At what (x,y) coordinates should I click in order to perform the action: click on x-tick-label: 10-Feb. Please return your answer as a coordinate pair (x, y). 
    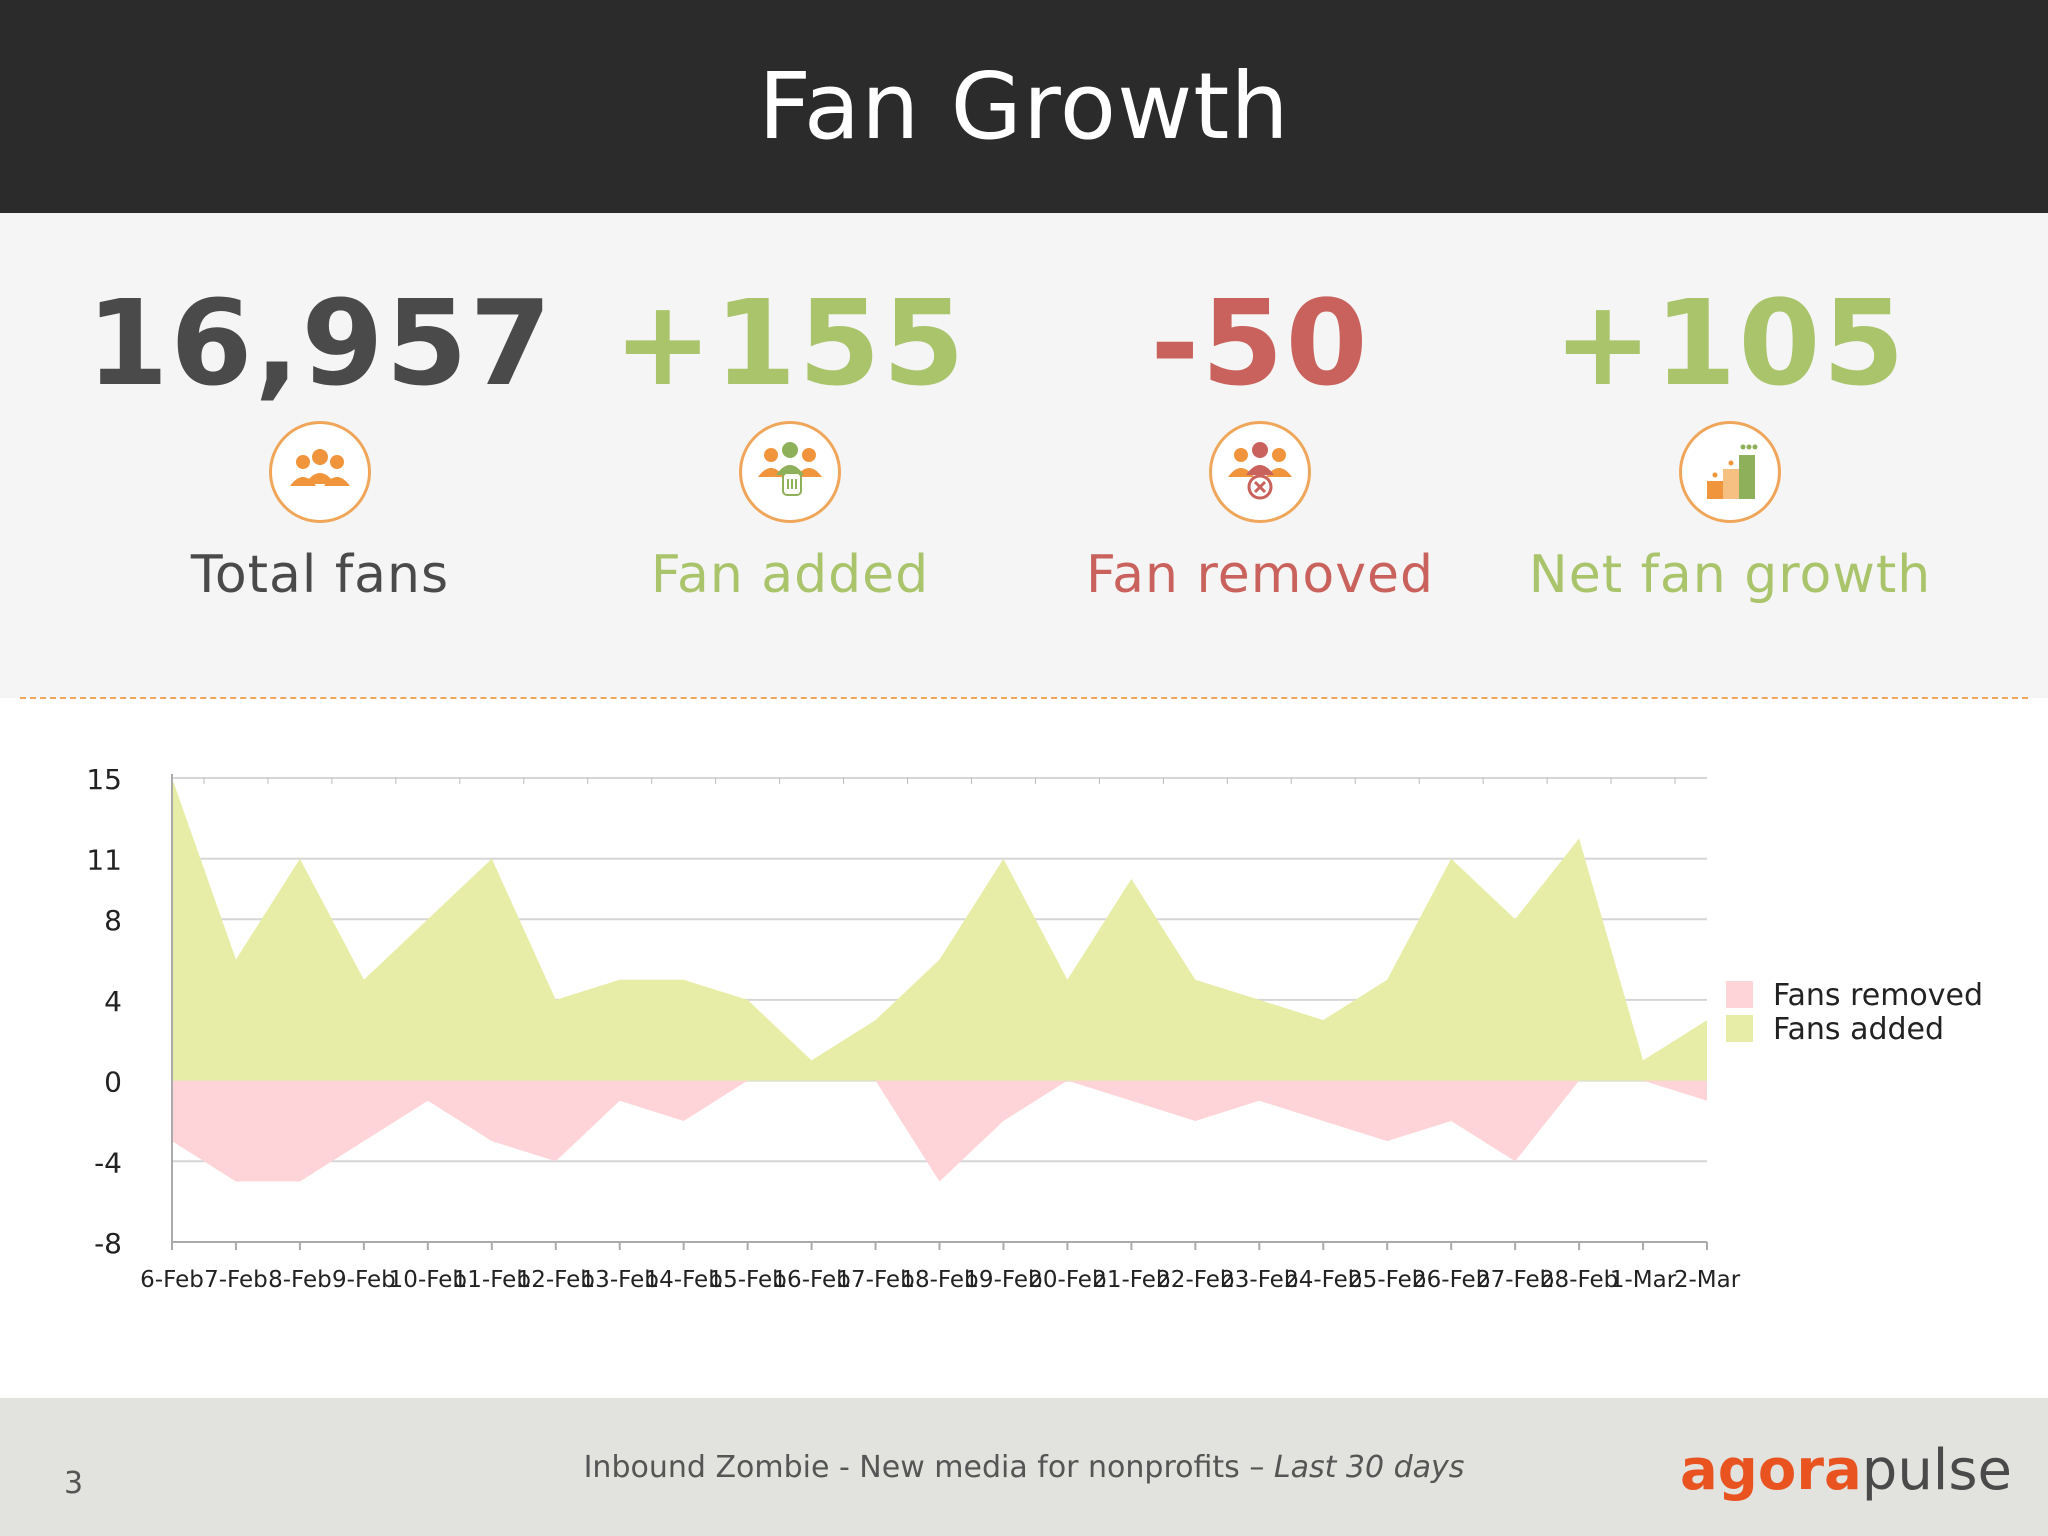
    Looking at the image, I should click on (428, 1280).